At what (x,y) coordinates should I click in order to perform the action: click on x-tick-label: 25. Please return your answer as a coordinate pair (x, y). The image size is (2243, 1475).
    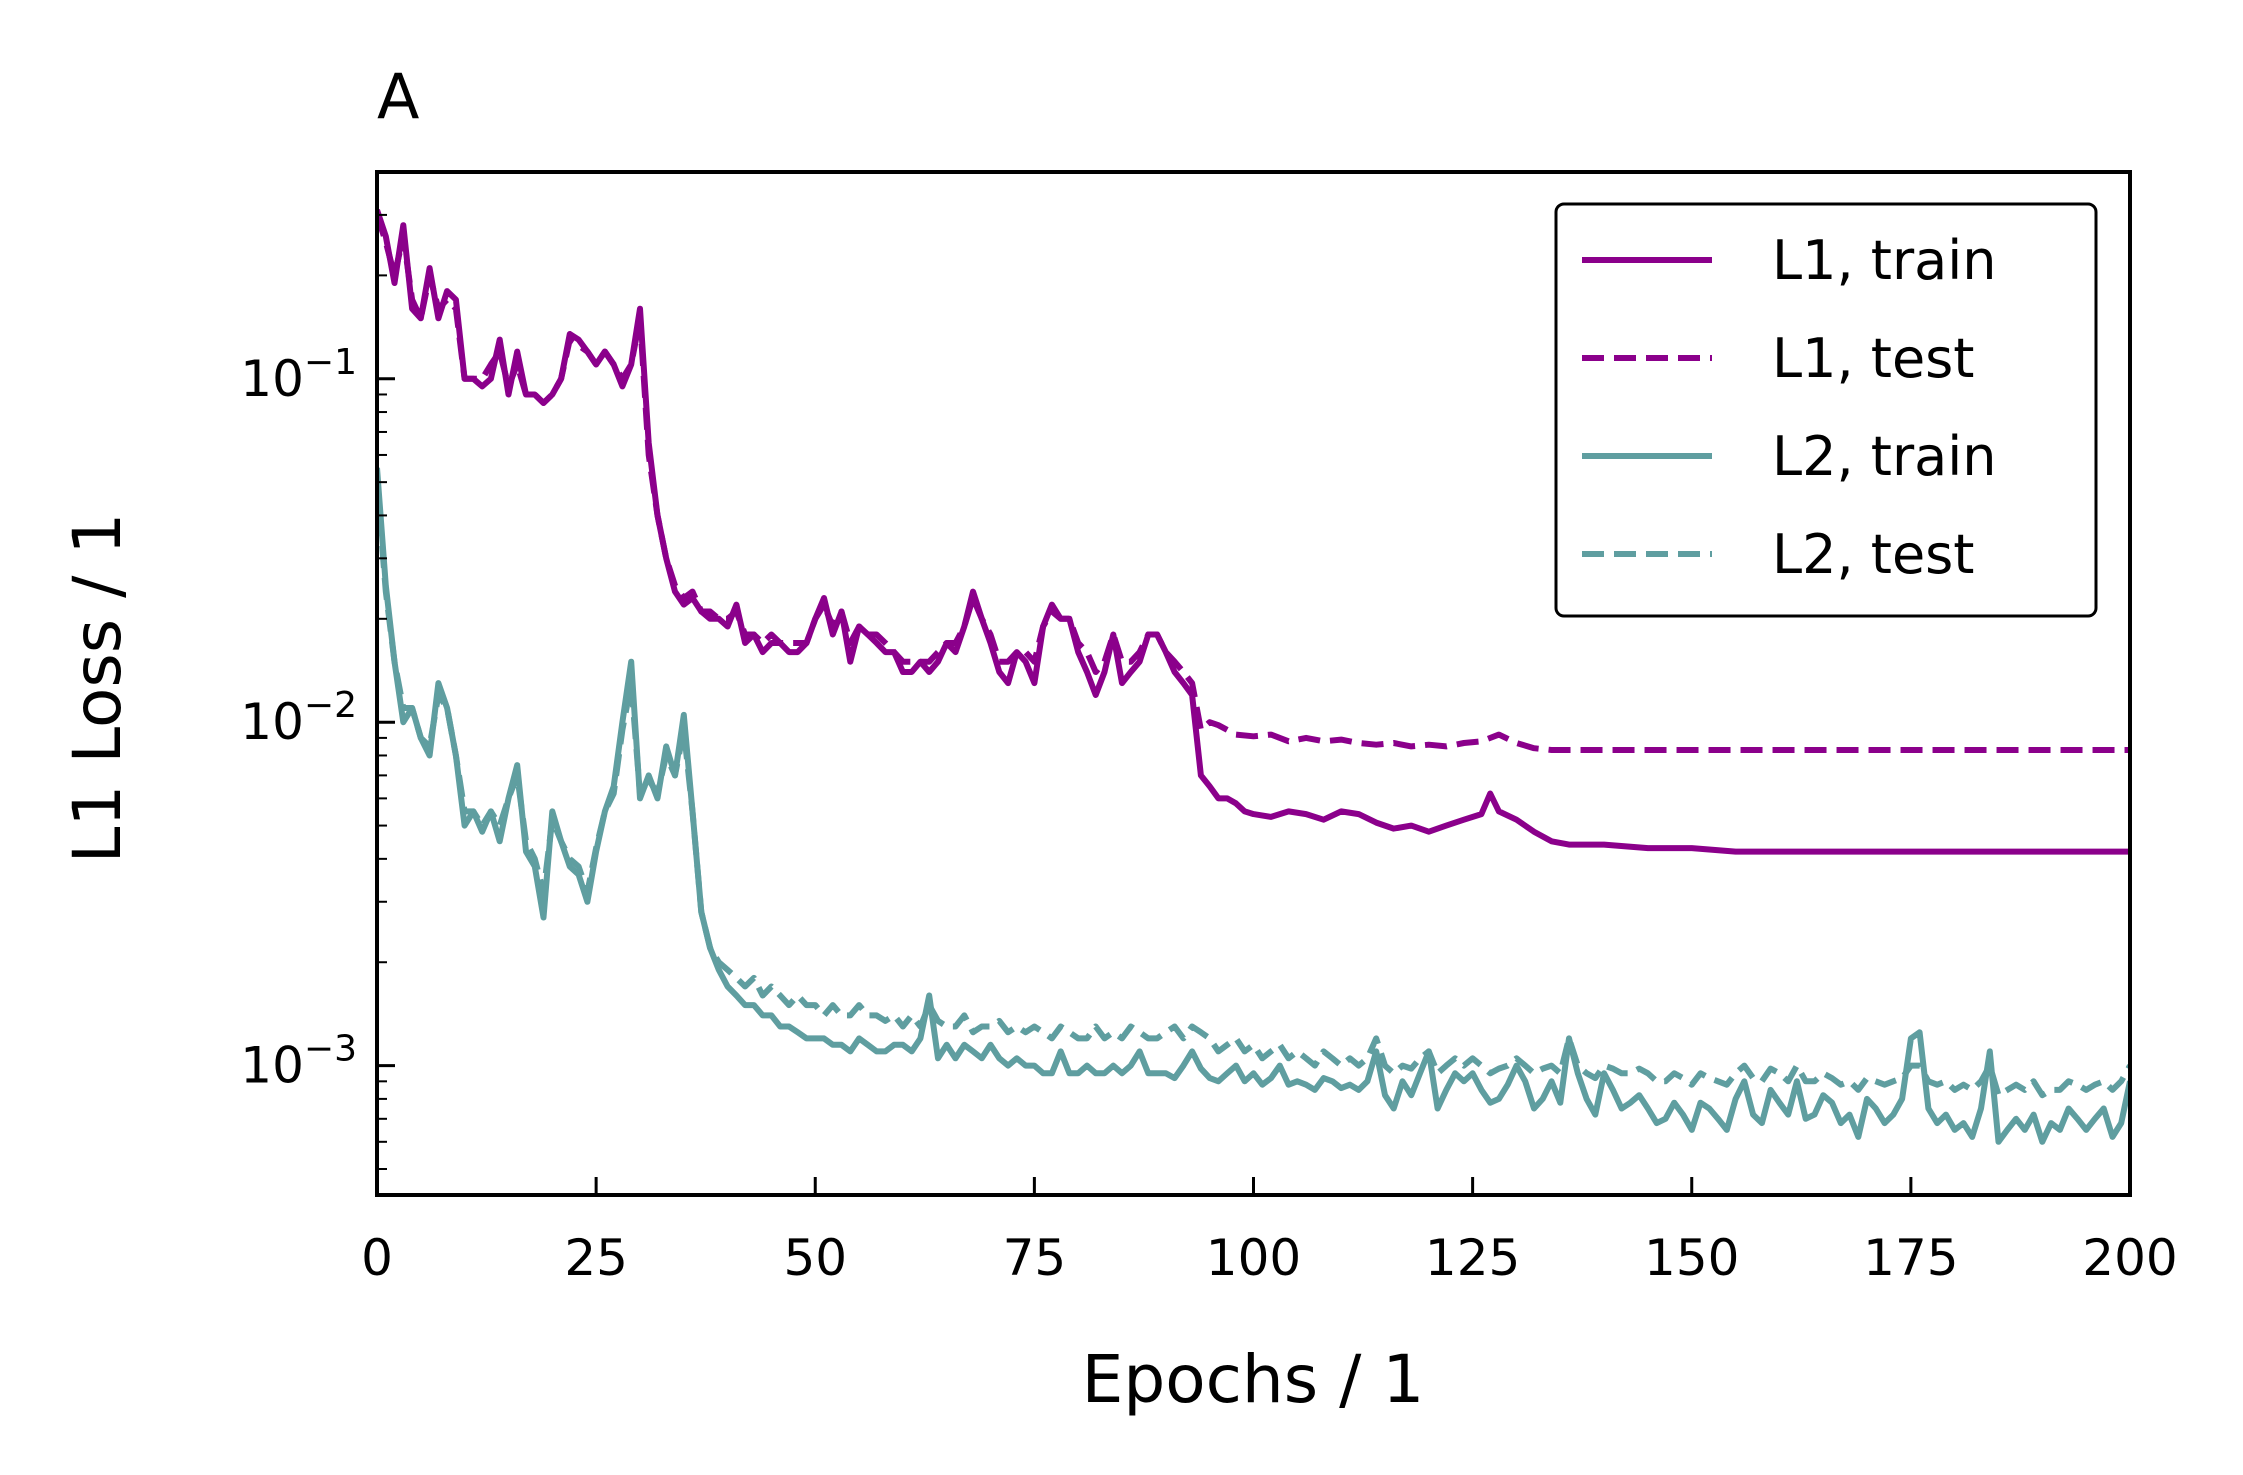
    Looking at the image, I should click on (596, 1258).